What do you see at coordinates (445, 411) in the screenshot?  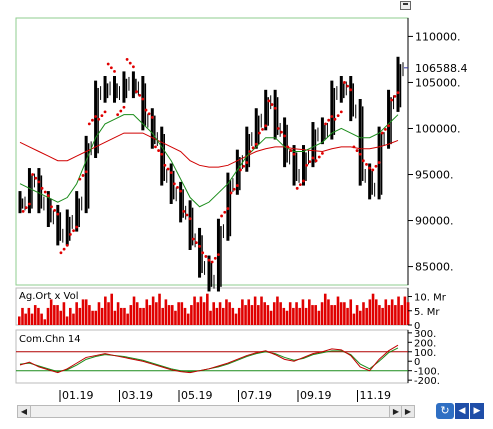 I see `refresh-icon: ↻` at bounding box center [445, 411].